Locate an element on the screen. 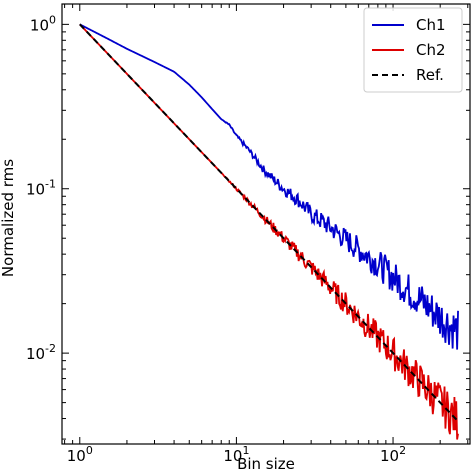 The height and width of the screenshot is (474, 474). x-tick-label: 10² is located at coordinates (393, 454).